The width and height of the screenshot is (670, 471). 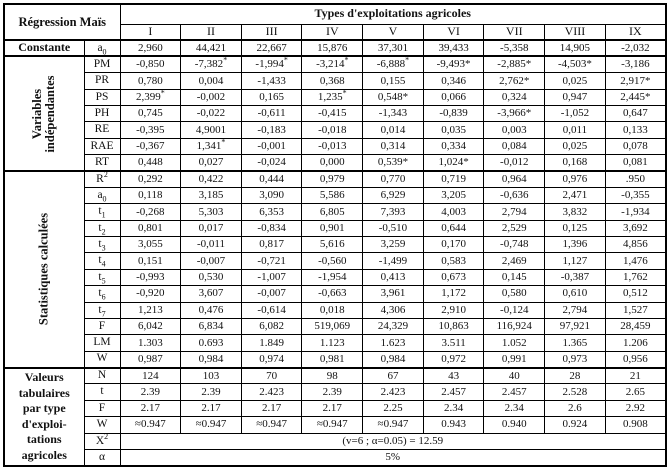 What do you see at coordinates (332, 408) in the screenshot?
I see `cell-f-IV: 2.17` at bounding box center [332, 408].